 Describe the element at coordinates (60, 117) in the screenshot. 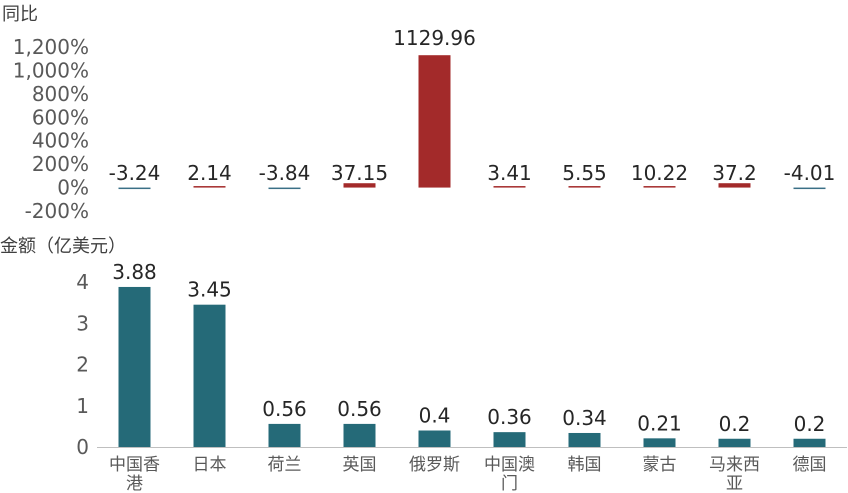

I see `yoy-y-tick-label: 600%` at that location.